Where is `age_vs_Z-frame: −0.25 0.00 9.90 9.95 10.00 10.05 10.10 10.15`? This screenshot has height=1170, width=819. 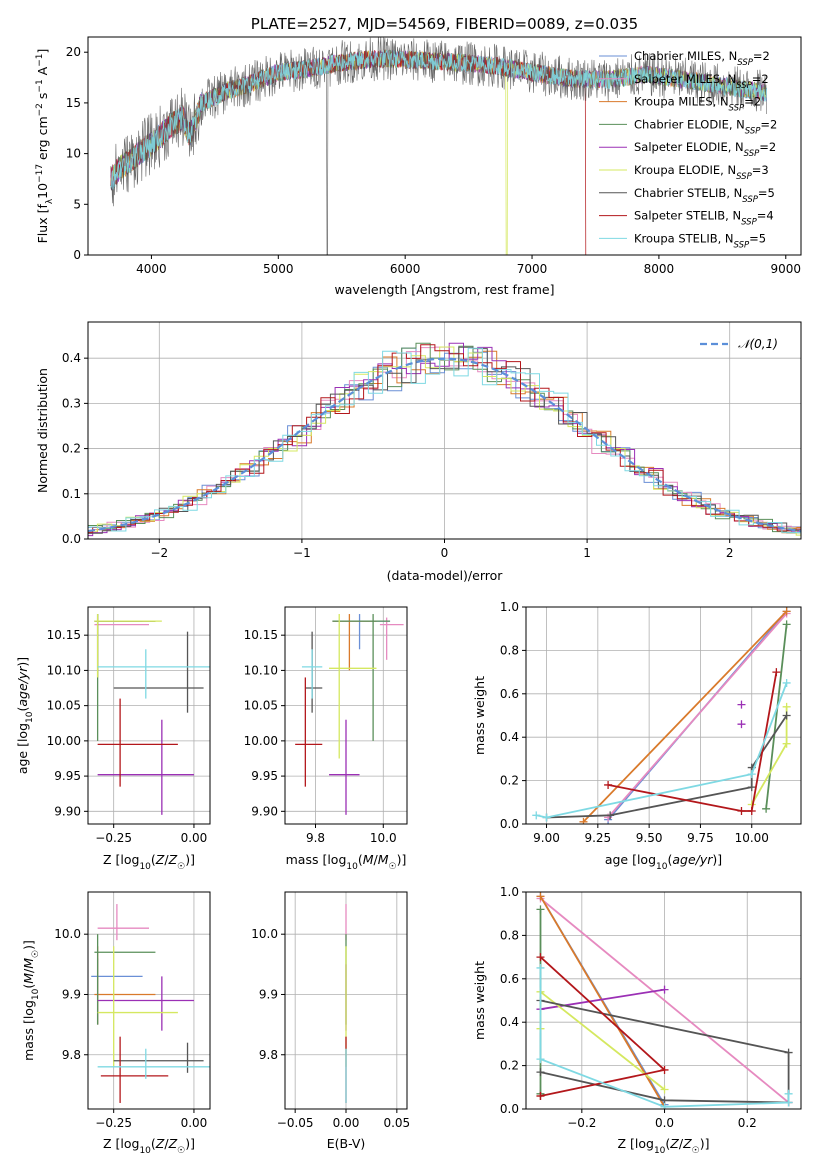 age_vs_Z-frame: −0.25 0.00 9.90 9.95 10.00 10.05 10.10 10.15 is located at coordinates (129, 725).